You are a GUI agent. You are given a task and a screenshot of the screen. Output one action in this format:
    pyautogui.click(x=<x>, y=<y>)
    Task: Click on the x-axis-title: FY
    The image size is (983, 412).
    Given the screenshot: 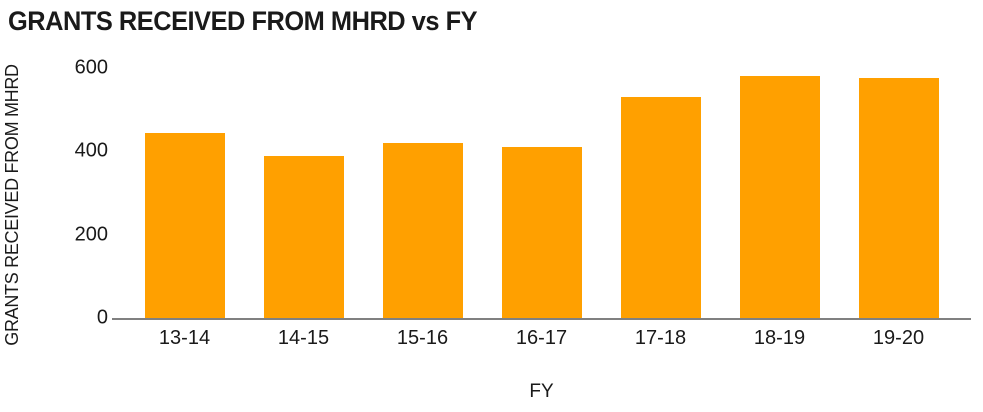 What is the action you would take?
    pyautogui.click(x=541, y=391)
    